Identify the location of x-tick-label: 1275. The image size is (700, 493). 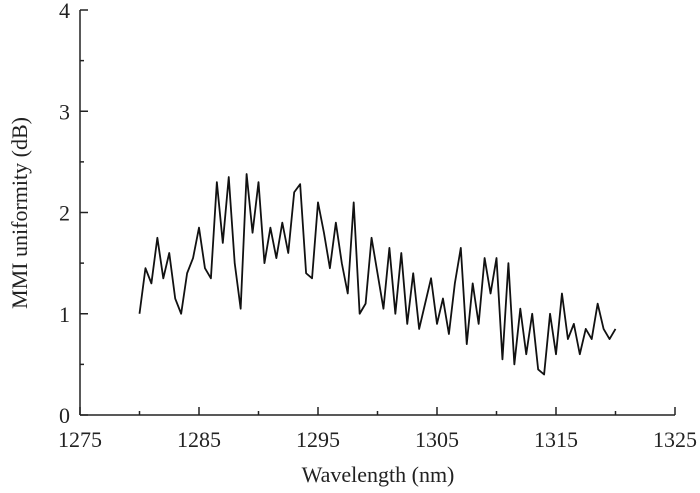
(80, 439).